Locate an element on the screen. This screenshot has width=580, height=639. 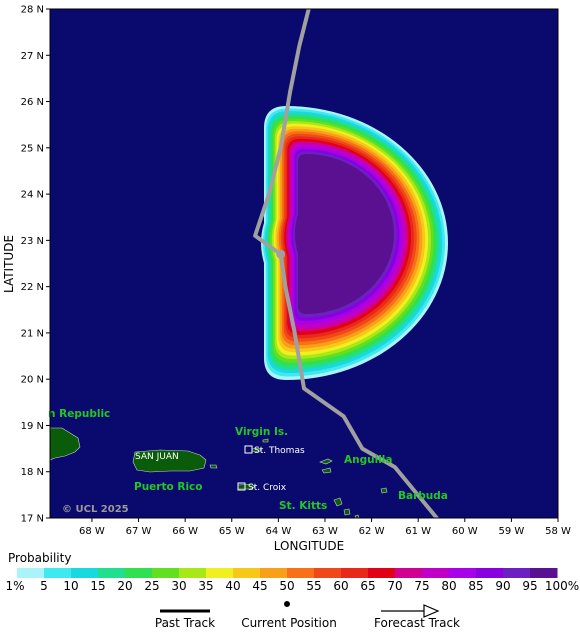
current-position-label: Current Position is located at coordinates (289, 623).